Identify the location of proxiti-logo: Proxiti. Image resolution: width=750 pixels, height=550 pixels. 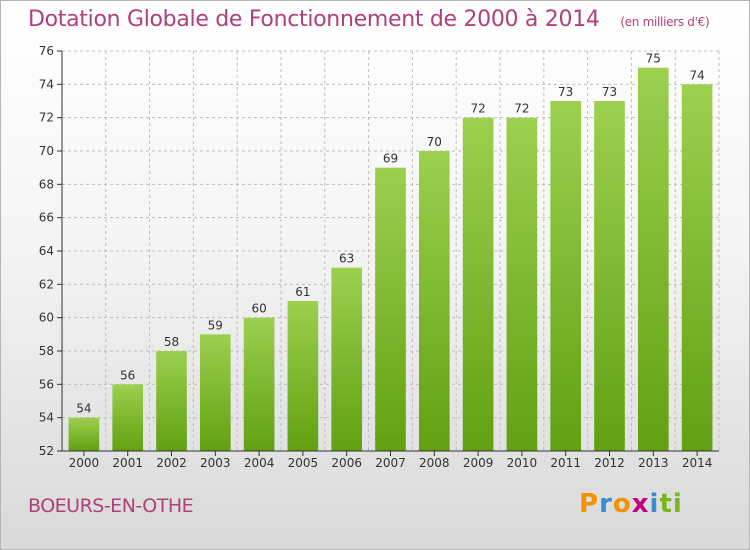
(631, 504).